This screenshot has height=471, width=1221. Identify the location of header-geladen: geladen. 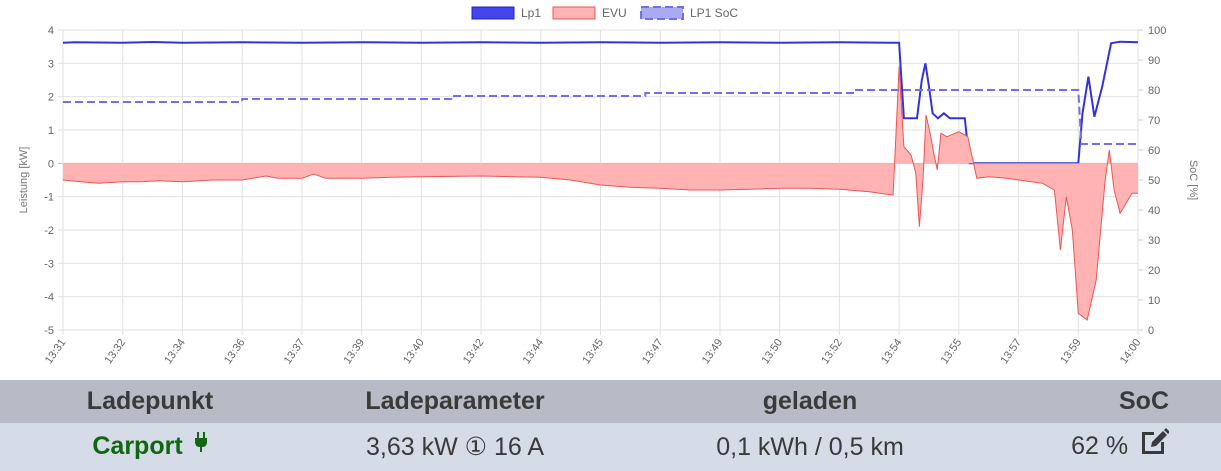
(810, 401).